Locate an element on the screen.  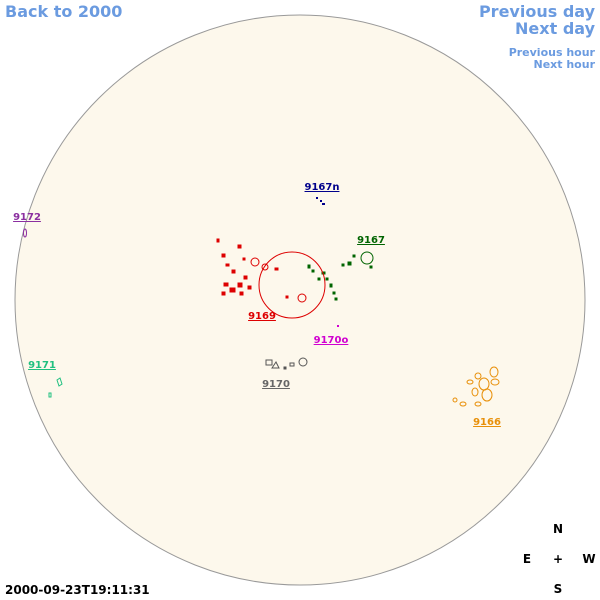
region-label: 9167 is located at coordinates (371, 240).